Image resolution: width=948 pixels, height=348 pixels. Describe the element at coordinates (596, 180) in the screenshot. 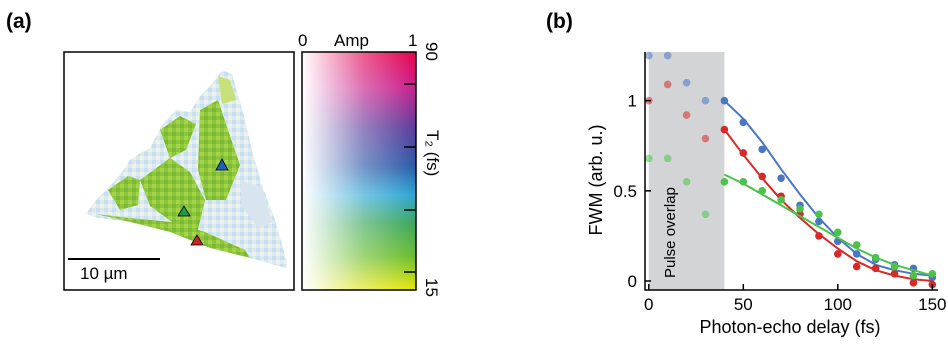

I see `y-axis-label: FWM (arb. u.)` at that location.